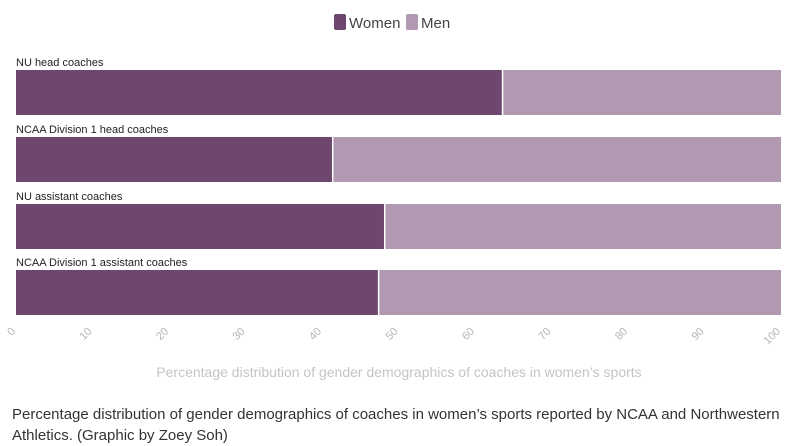 This screenshot has width=800, height=446. I want to click on legend-swatch-men, so click(412, 22).